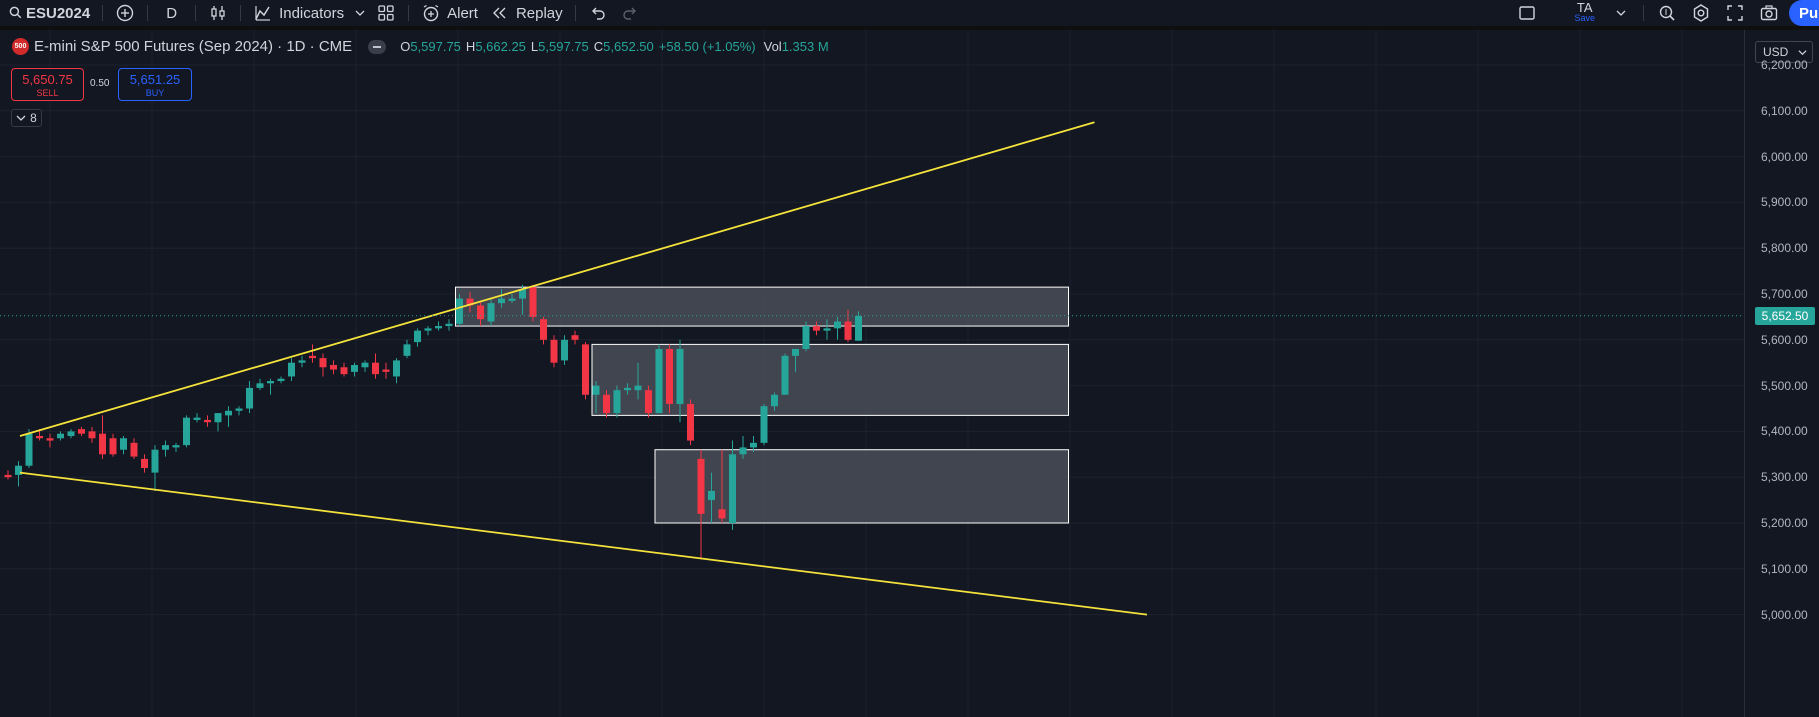  Describe the element at coordinates (1584, 12) in the screenshot. I see `save-layout-button: TA Save` at that location.